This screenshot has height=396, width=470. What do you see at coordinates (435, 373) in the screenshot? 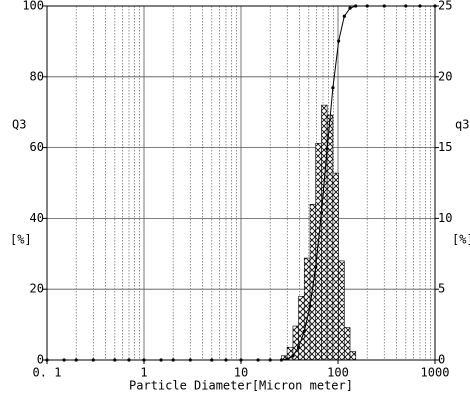
I see `x-tick-label: 1000` at bounding box center [435, 373].